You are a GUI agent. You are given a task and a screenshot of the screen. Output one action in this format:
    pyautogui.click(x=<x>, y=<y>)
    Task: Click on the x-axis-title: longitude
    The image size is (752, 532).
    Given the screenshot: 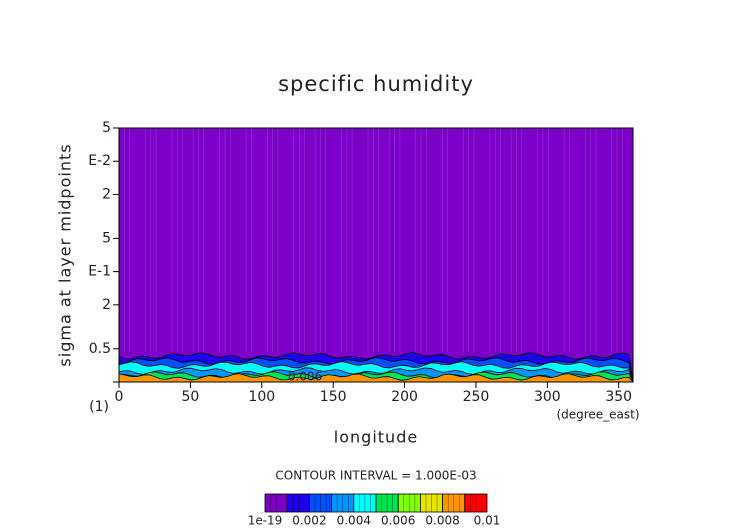 What is the action you would take?
    pyautogui.click(x=376, y=437)
    